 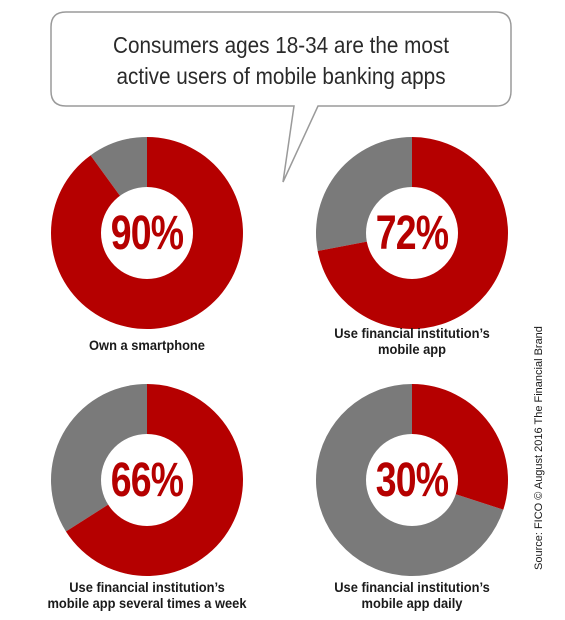 I want to click on donut-percent-label: 30%, so click(x=412, y=480).